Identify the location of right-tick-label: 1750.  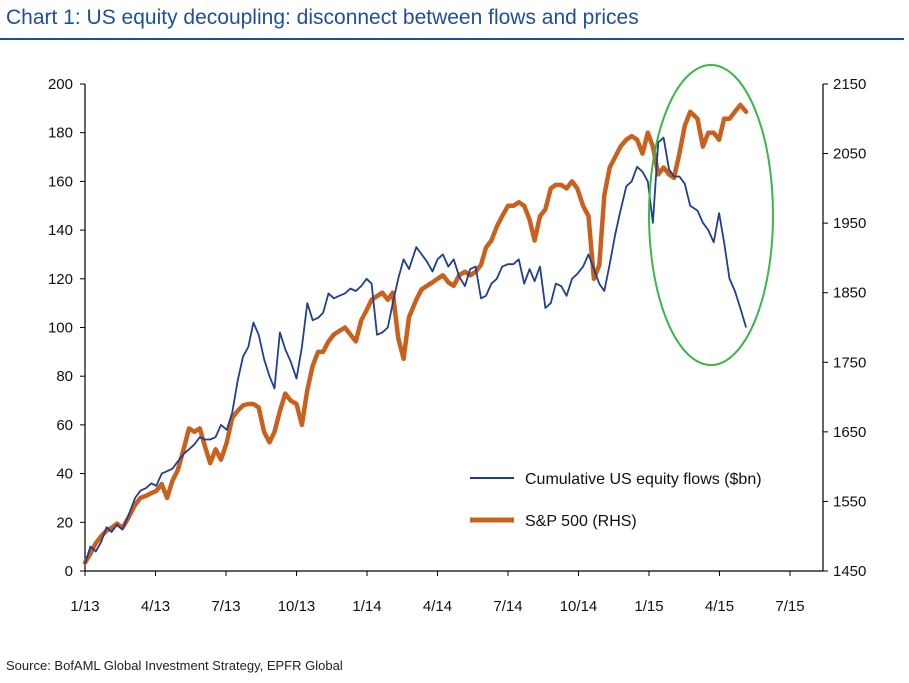
(849, 362).